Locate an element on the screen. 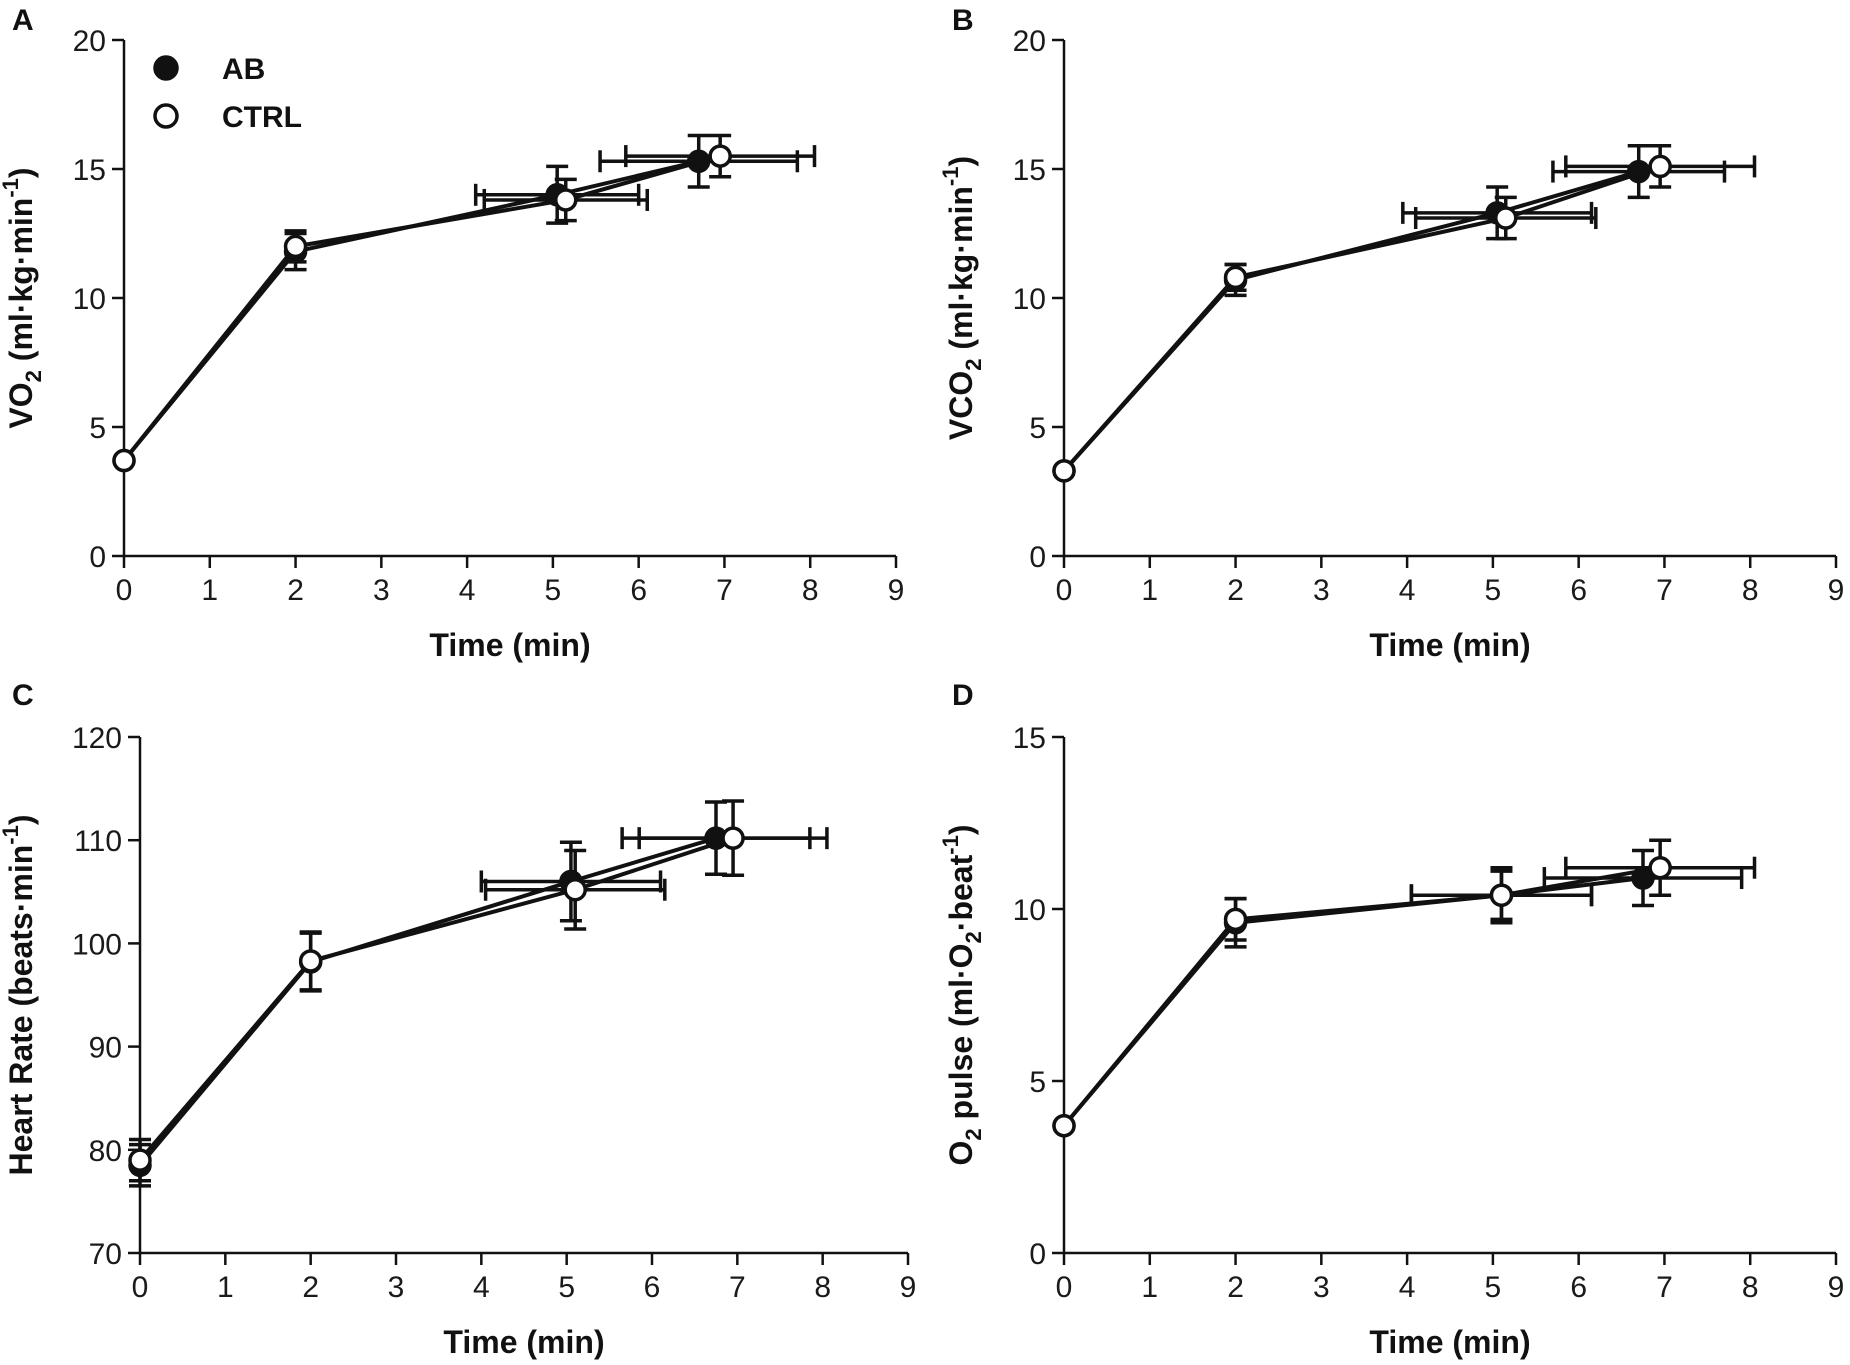 Image resolution: width=1850 pixels, height=1365 pixels. y-tick-label: 110 is located at coordinates (98, 841).